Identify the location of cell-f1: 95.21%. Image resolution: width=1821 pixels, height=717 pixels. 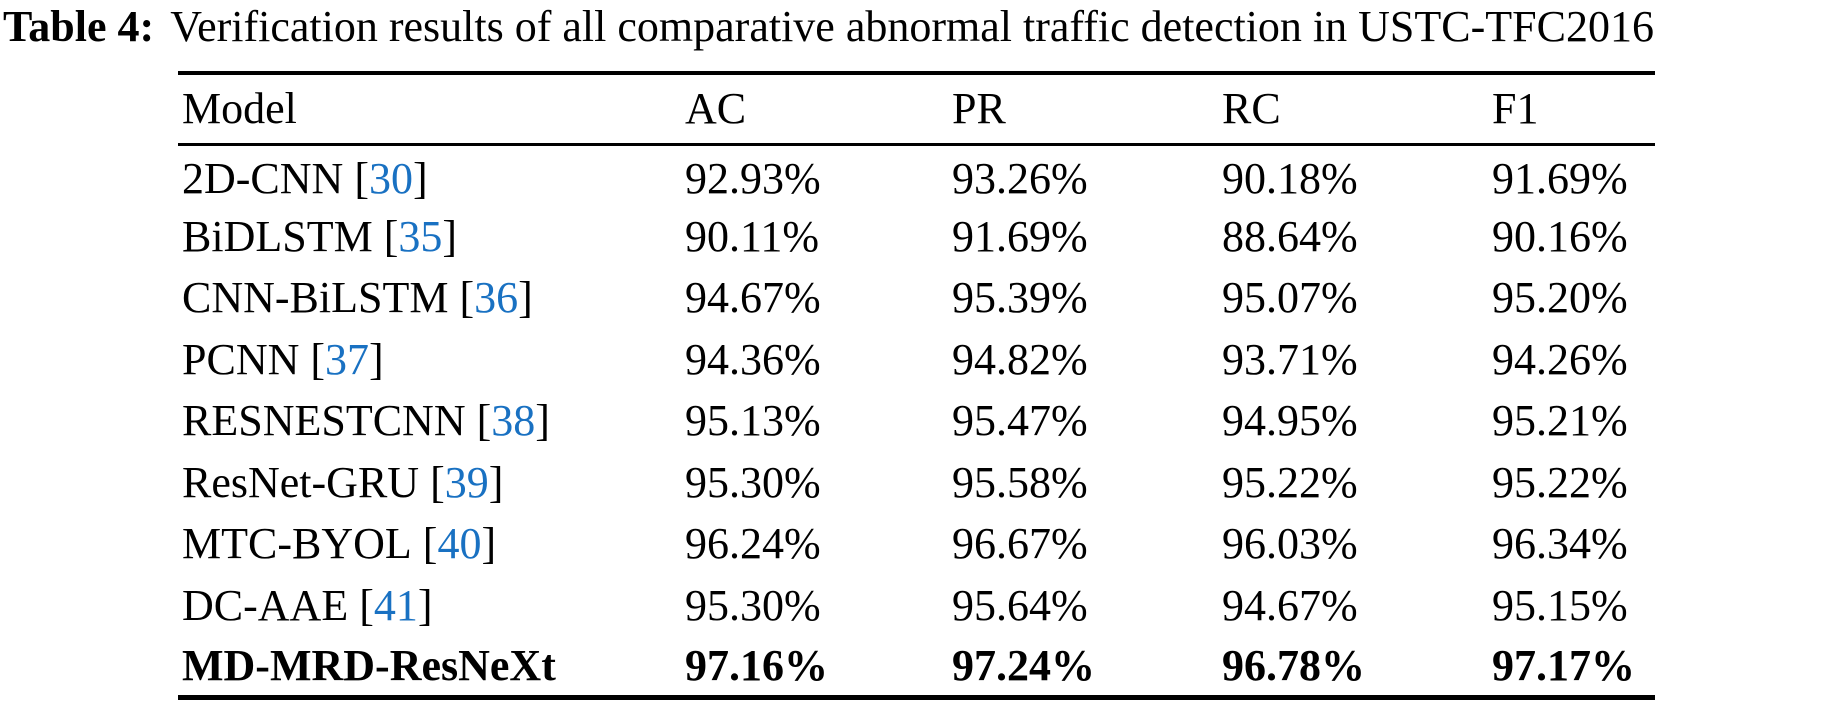
(1560, 421).